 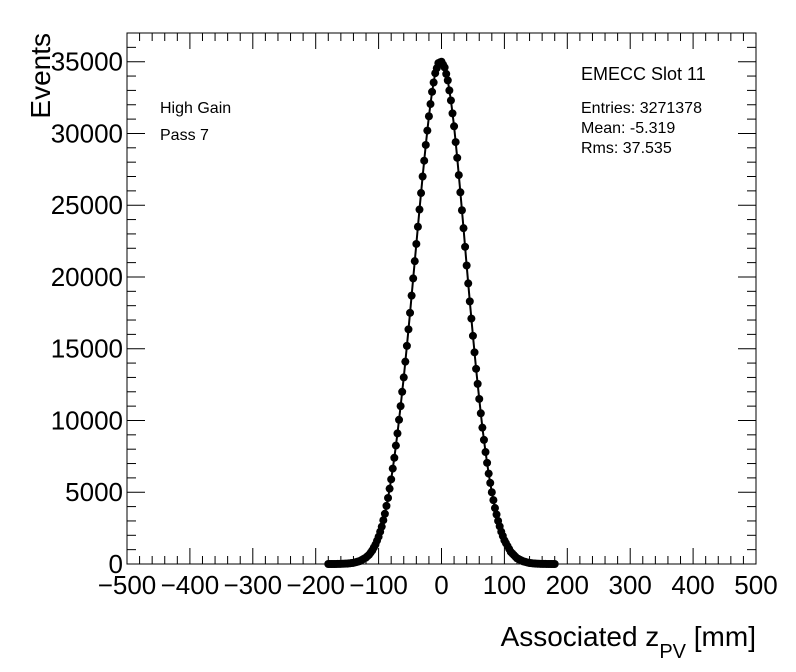 What do you see at coordinates (755, 585) in the screenshot?
I see `x-tick-label: 500` at bounding box center [755, 585].